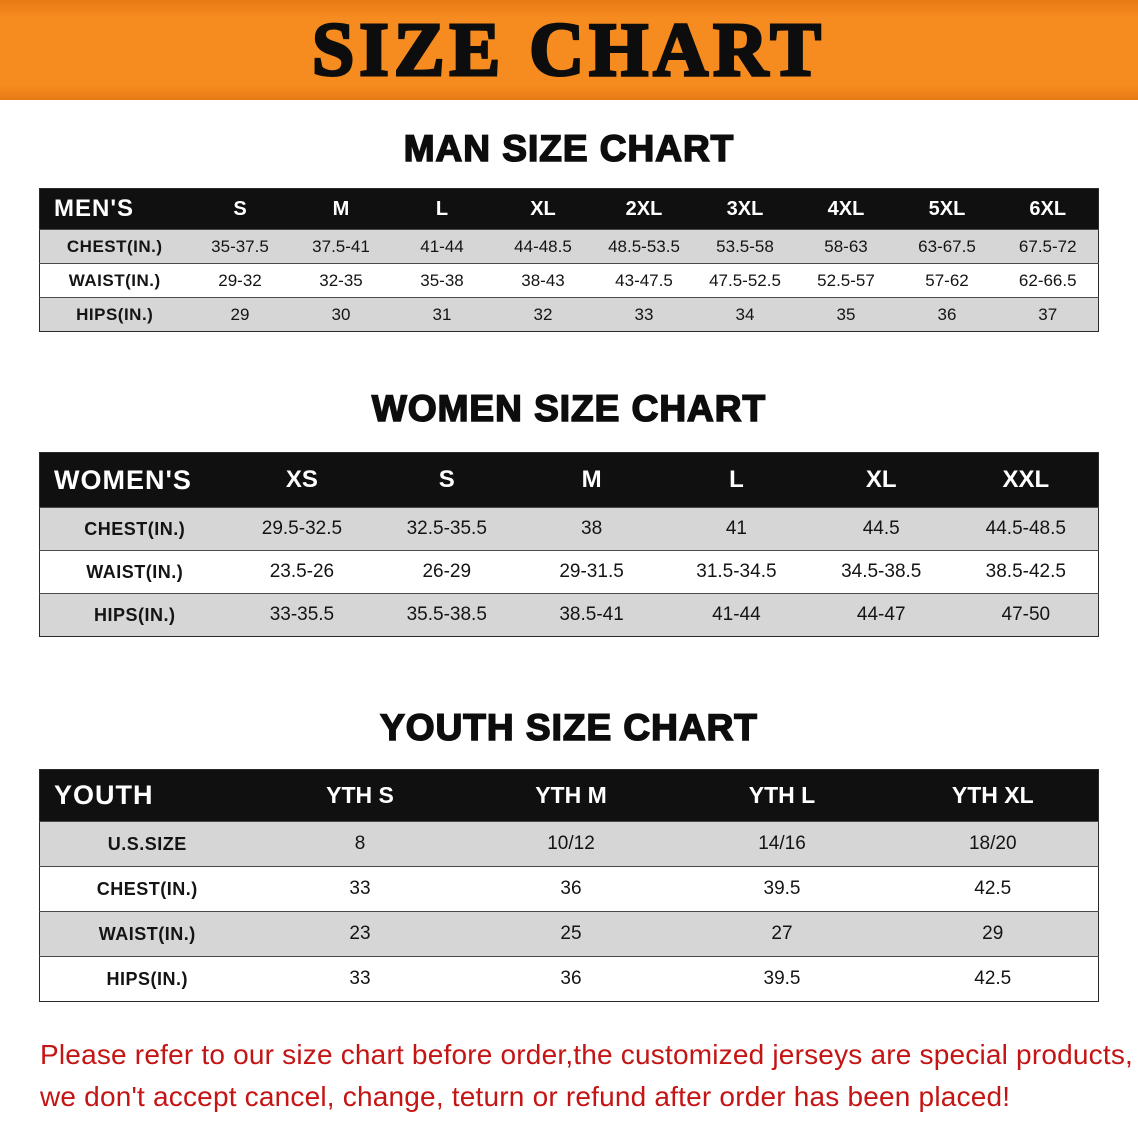  Describe the element at coordinates (846, 280) in the screenshot. I see `cell-value: 52.5-57` at that location.